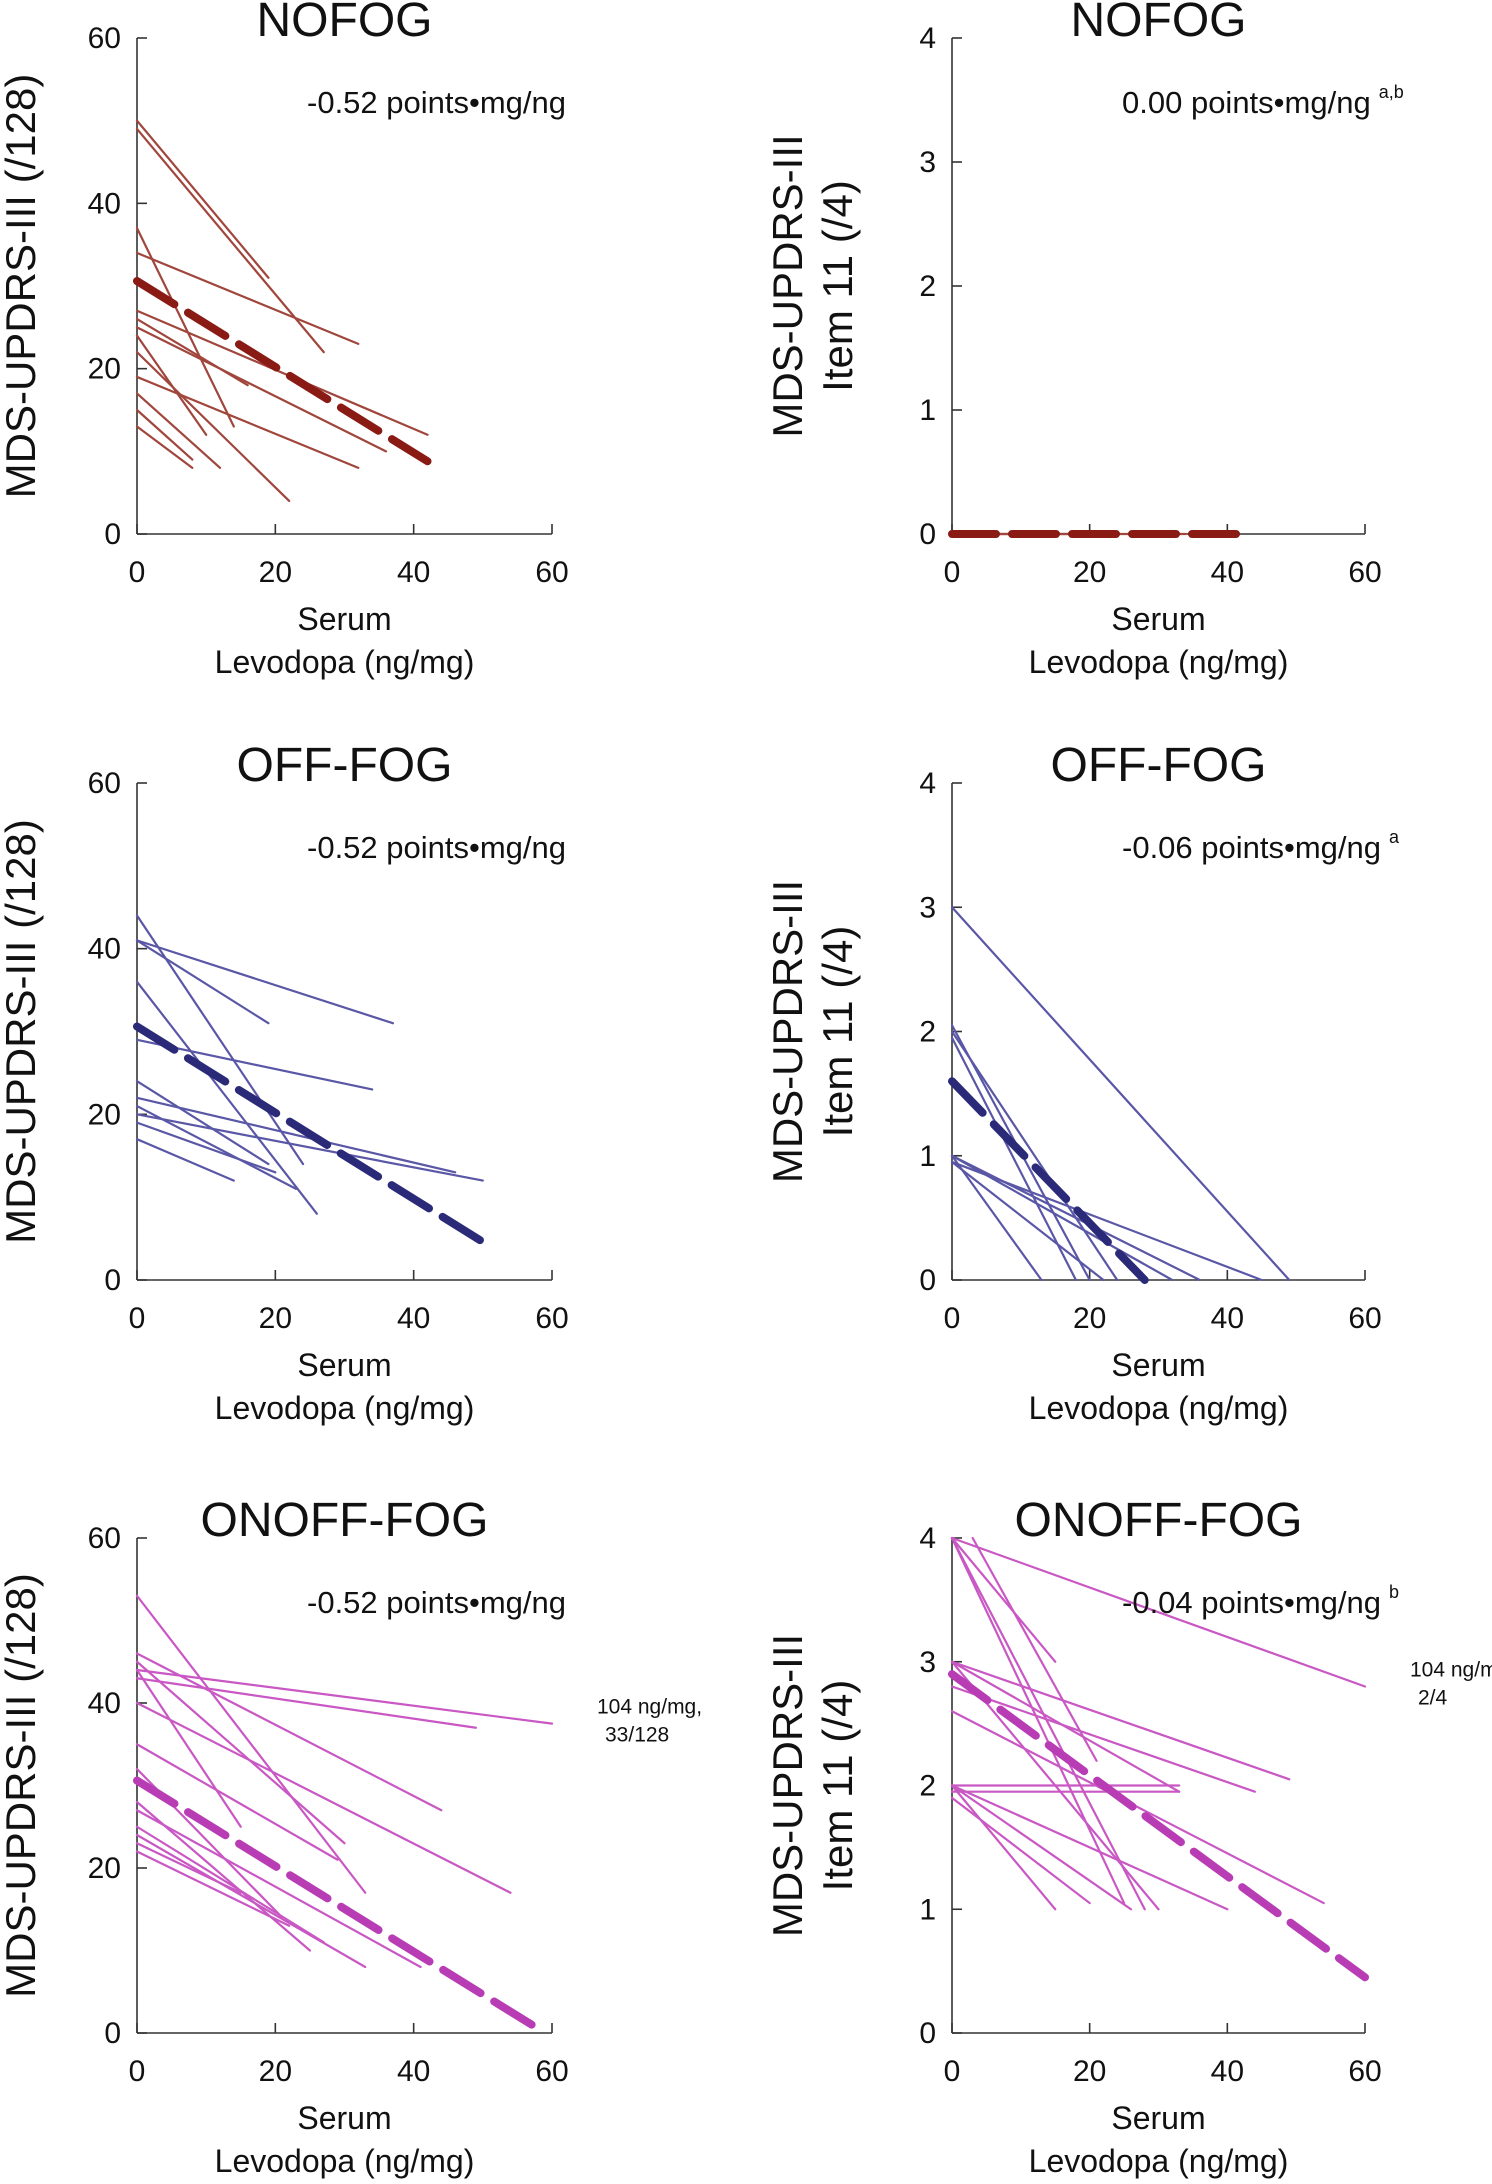  I want to click on slope-annotation: 0.00 points•mg/ng, so click(1246, 102).